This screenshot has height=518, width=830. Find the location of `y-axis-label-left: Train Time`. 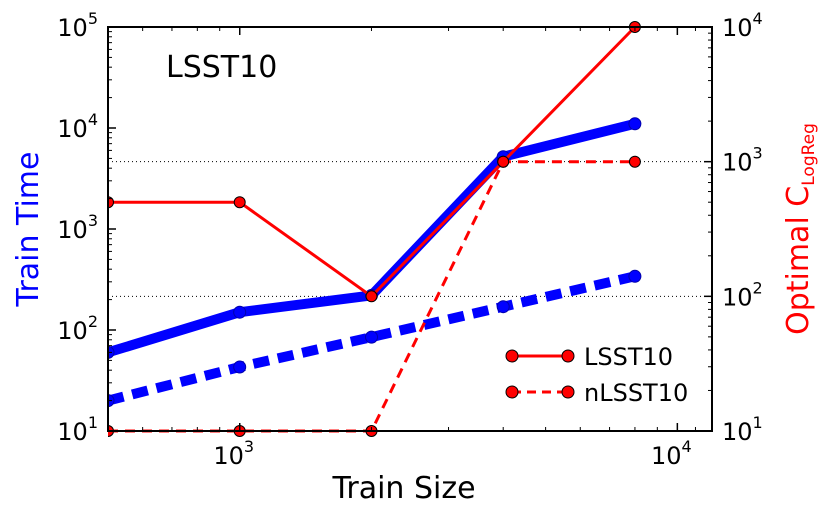

y-axis-label-left: Train Time is located at coordinates (28, 230).